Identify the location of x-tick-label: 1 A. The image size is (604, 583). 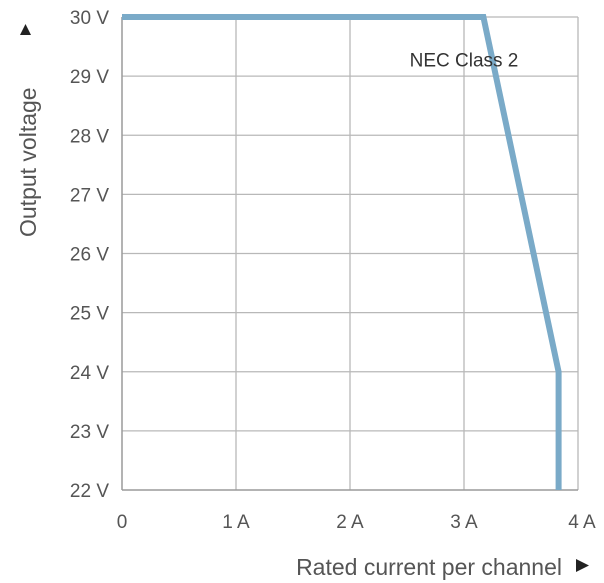
(236, 522).